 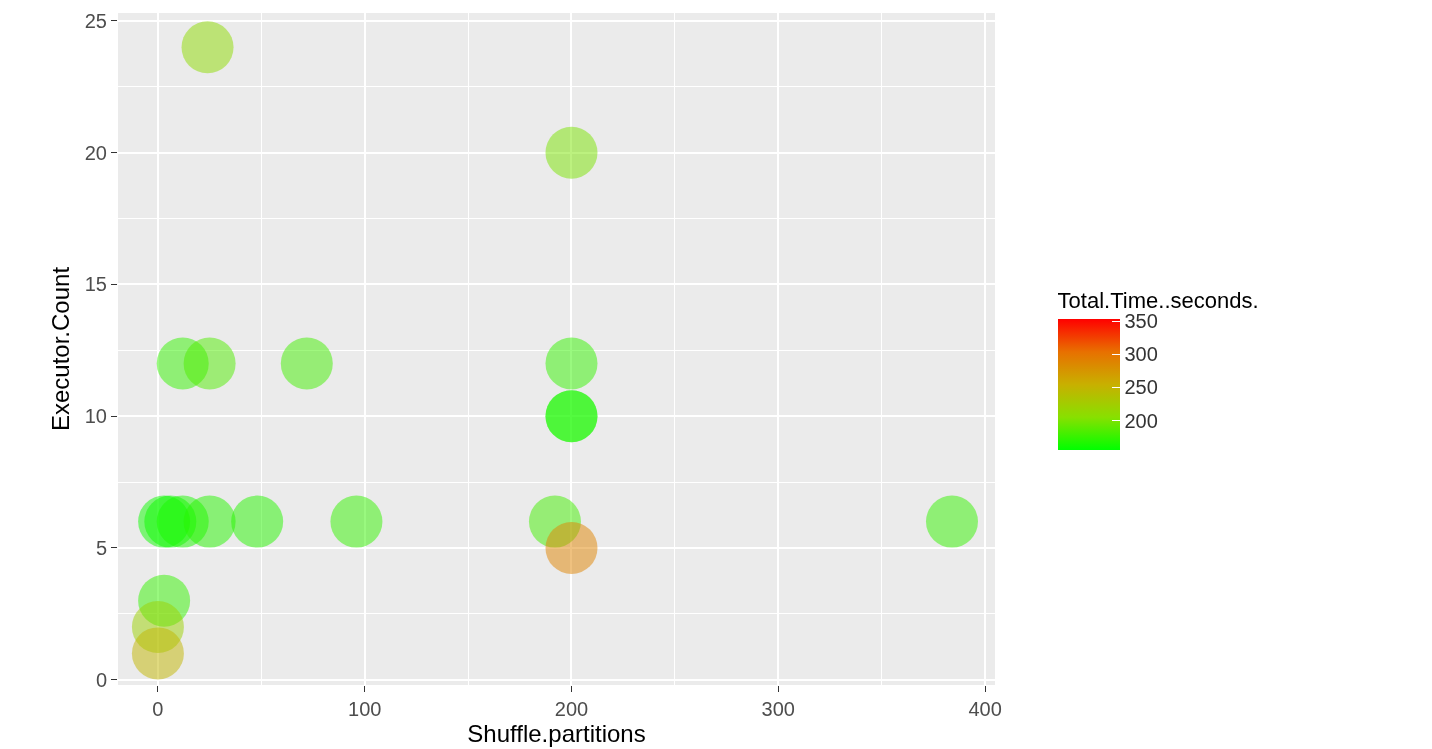 What do you see at coordinates (95, 20) in the screenshot?
I see `y-tick-label: 25` at bounding box center [95, 20].